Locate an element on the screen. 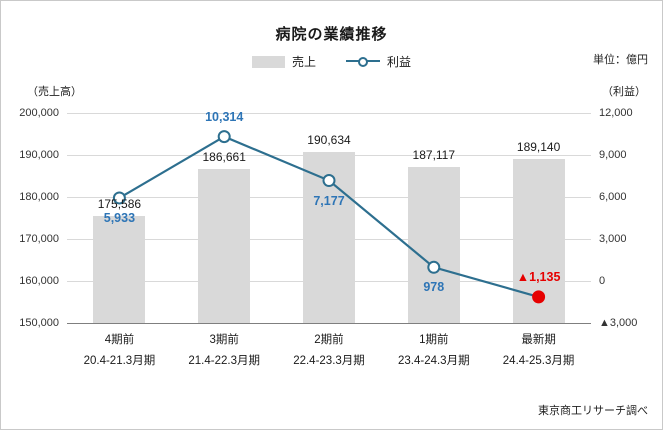 The width and height of the screenshot is (663, 430). right-axis-tick: 3,000 is located at coordinates (613, 239).